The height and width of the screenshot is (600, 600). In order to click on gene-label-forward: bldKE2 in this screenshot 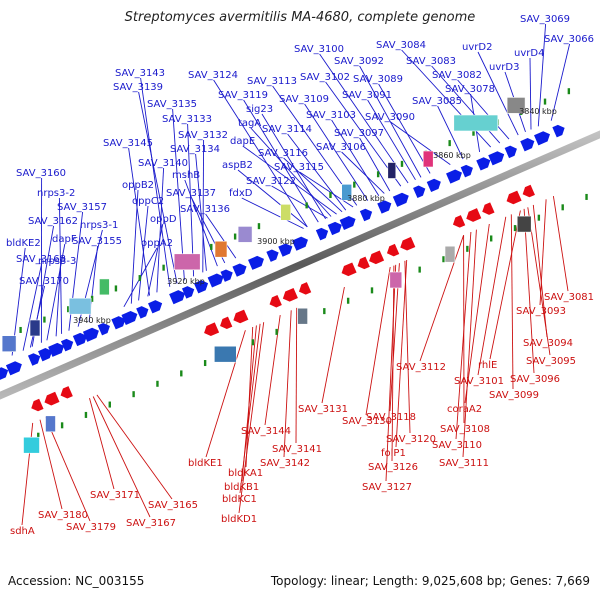, I will do `click(23, 243)`.